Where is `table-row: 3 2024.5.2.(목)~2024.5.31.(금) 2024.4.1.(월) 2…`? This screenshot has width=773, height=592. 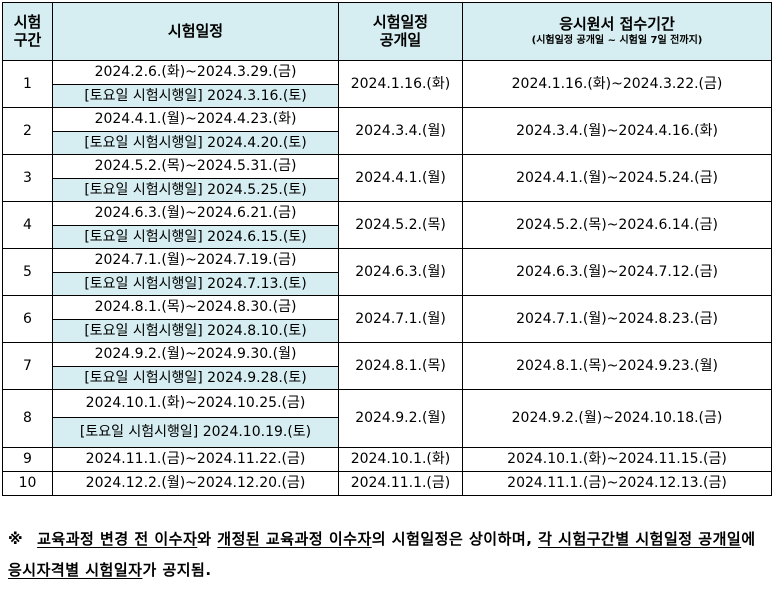
table-row: 3 2024.5.2.(목)~2024.5.31.(금) 2024.4.1.(월) 2… is located at coordinates (387, 178).